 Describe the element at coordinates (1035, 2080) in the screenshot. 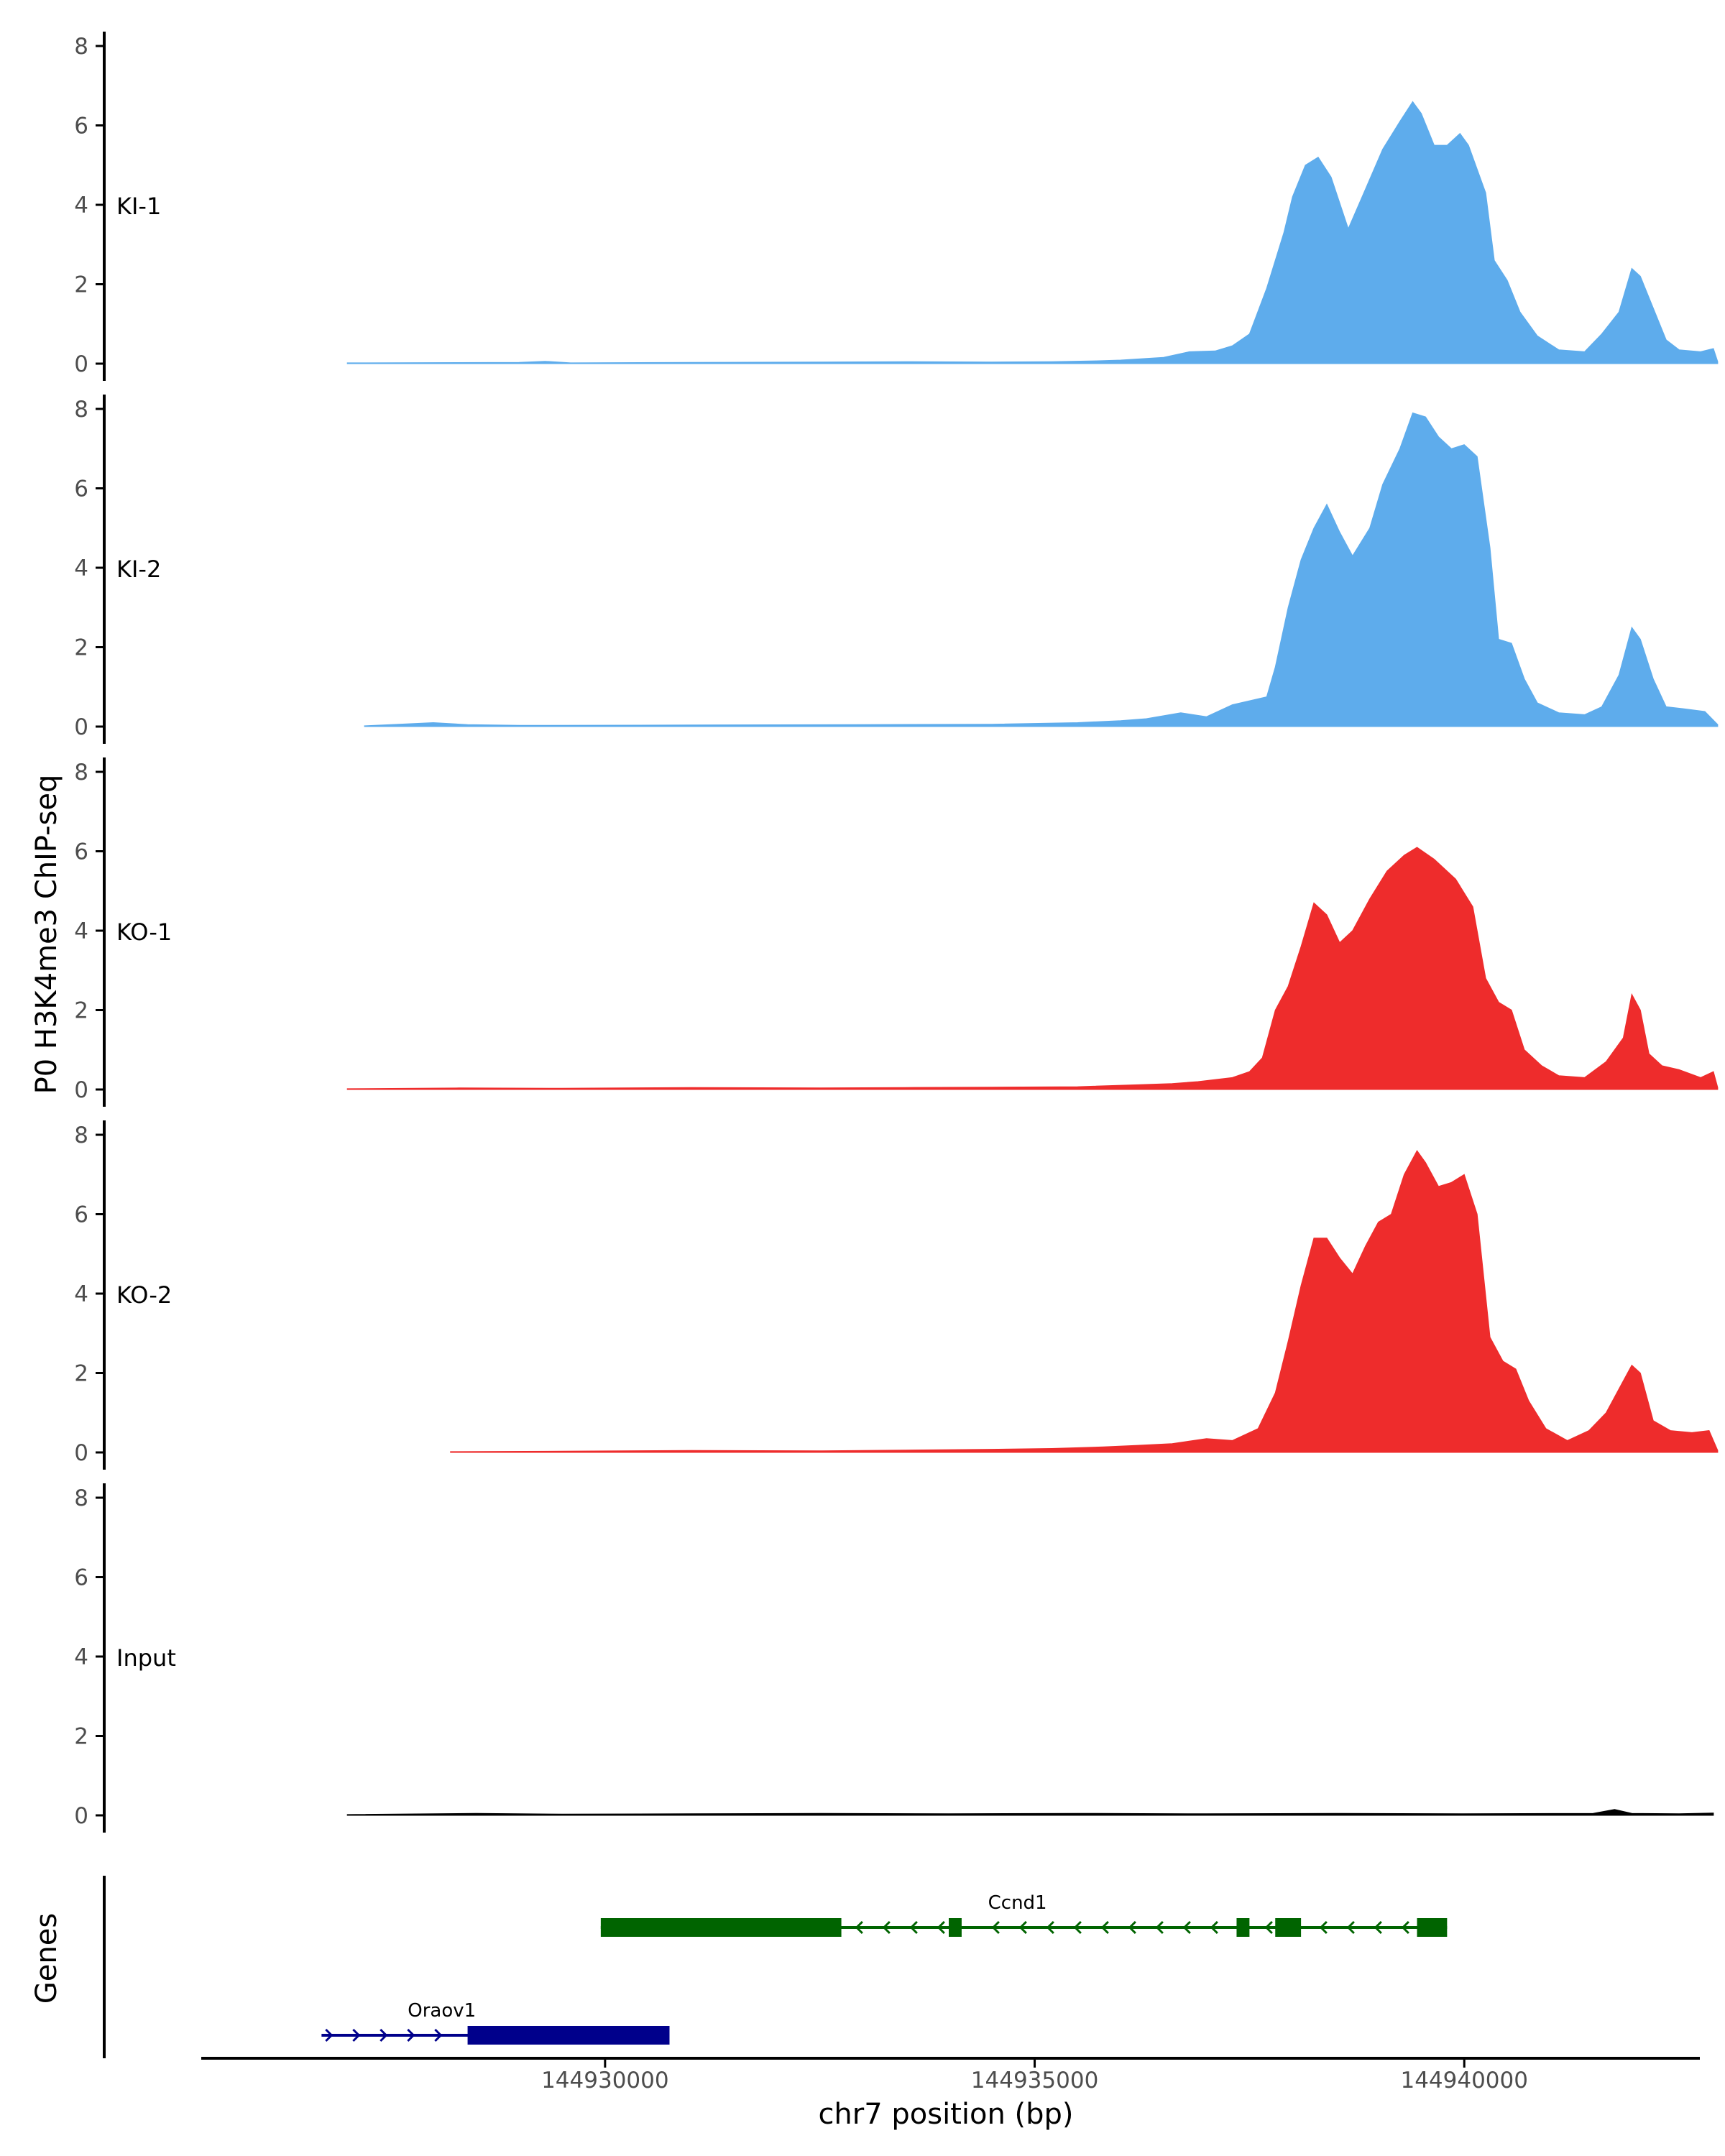

I see `x-tick-label: 144935000` at that location.